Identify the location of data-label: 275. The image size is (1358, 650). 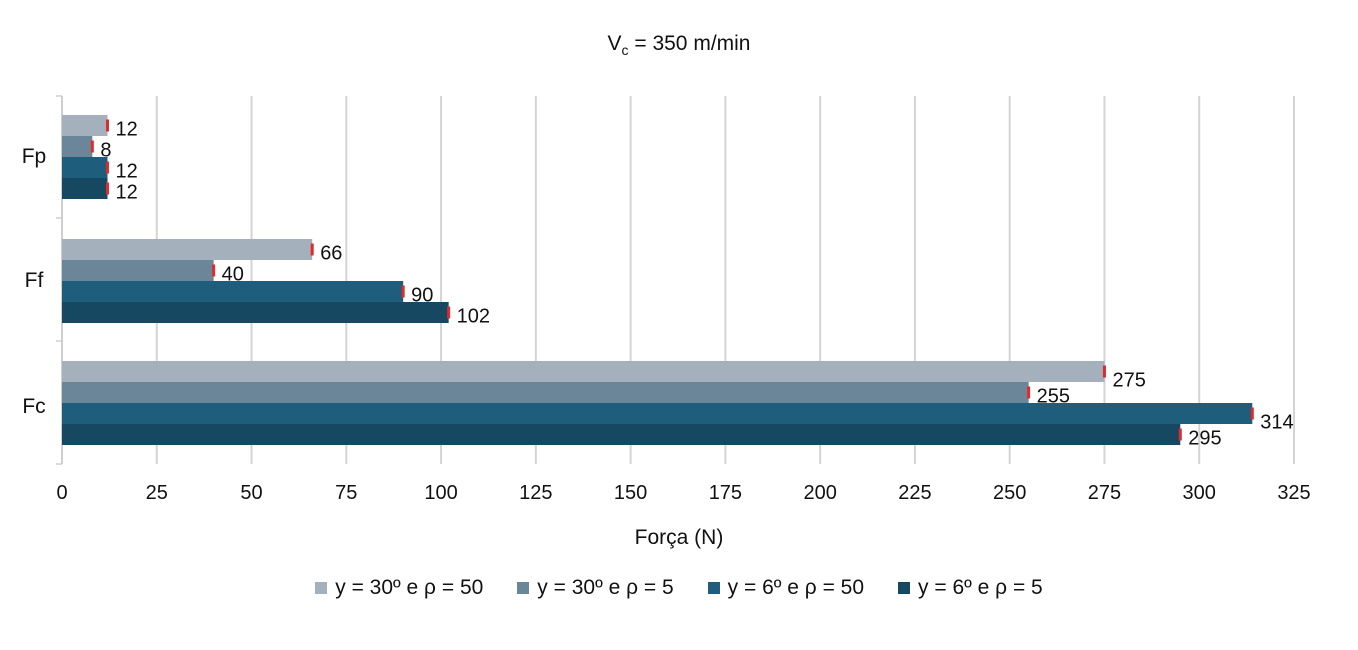
(1128, 381).